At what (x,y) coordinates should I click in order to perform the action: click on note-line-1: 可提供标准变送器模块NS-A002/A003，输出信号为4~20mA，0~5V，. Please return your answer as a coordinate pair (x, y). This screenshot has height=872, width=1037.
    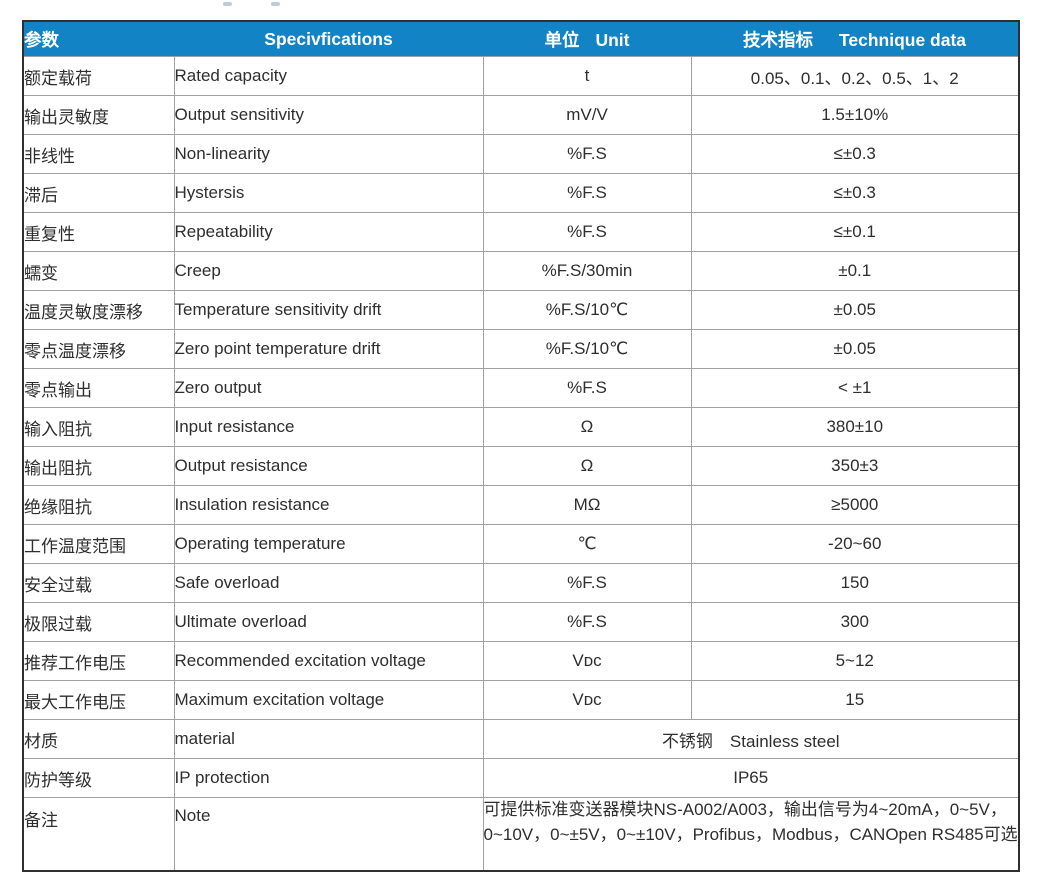
    Looking at the image, I should click on (745, 809).